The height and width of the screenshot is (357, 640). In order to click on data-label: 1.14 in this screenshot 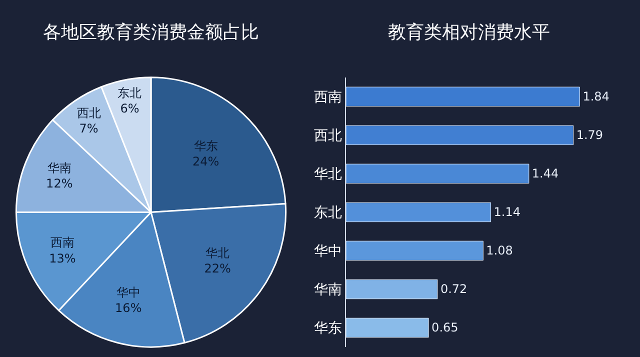, I will do `click(507, 212)`.